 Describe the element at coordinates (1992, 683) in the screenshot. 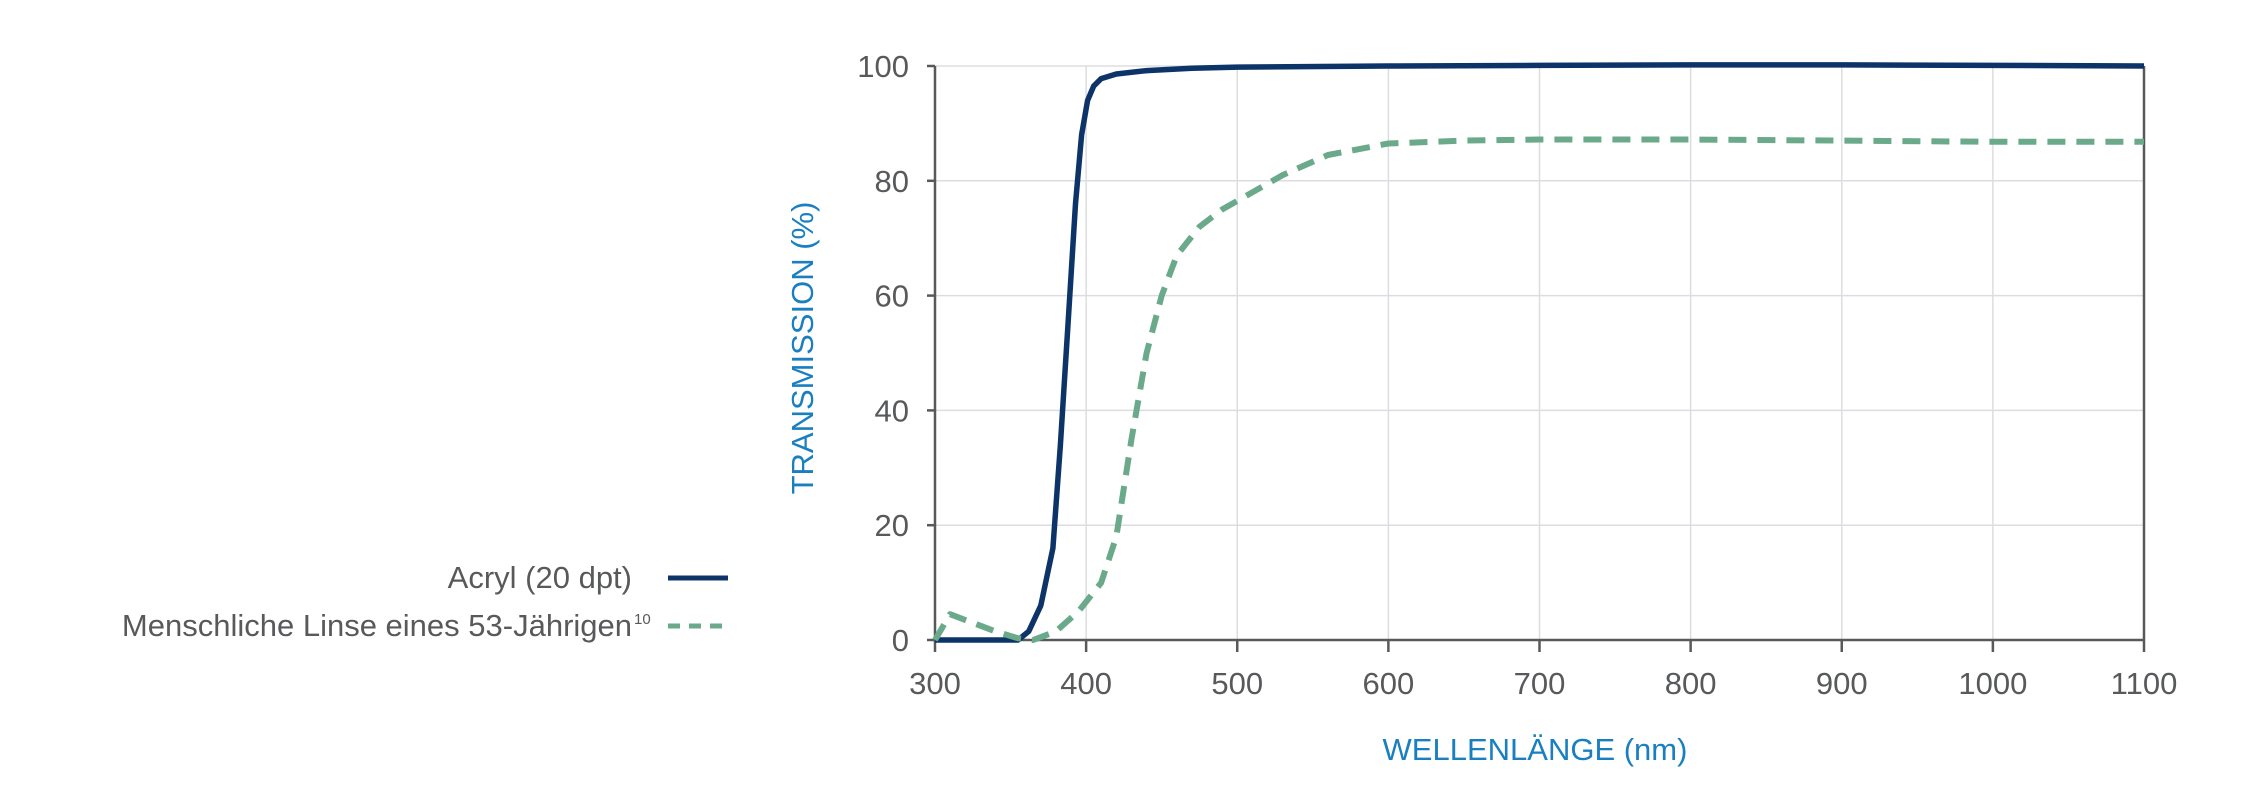

I see `x-tick-label: 1000` at that location.